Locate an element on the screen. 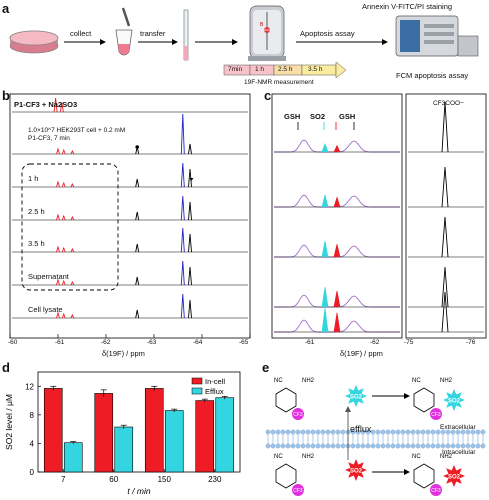 The image size is (489, 500). timeline-bar is located at coordinates (285, 70).